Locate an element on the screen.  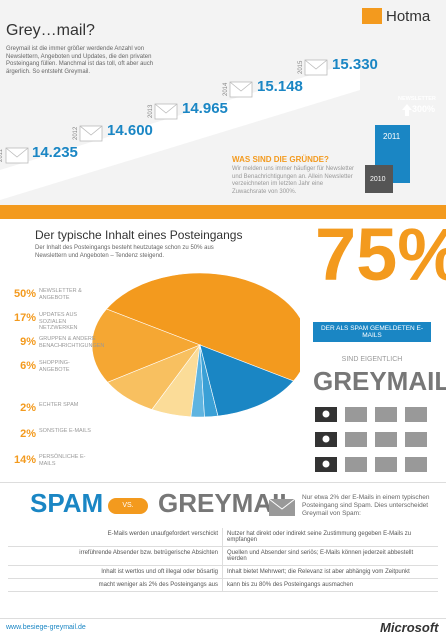
legend-label: SONSTIGE E-MAILS is located at coordinates (65, 431).